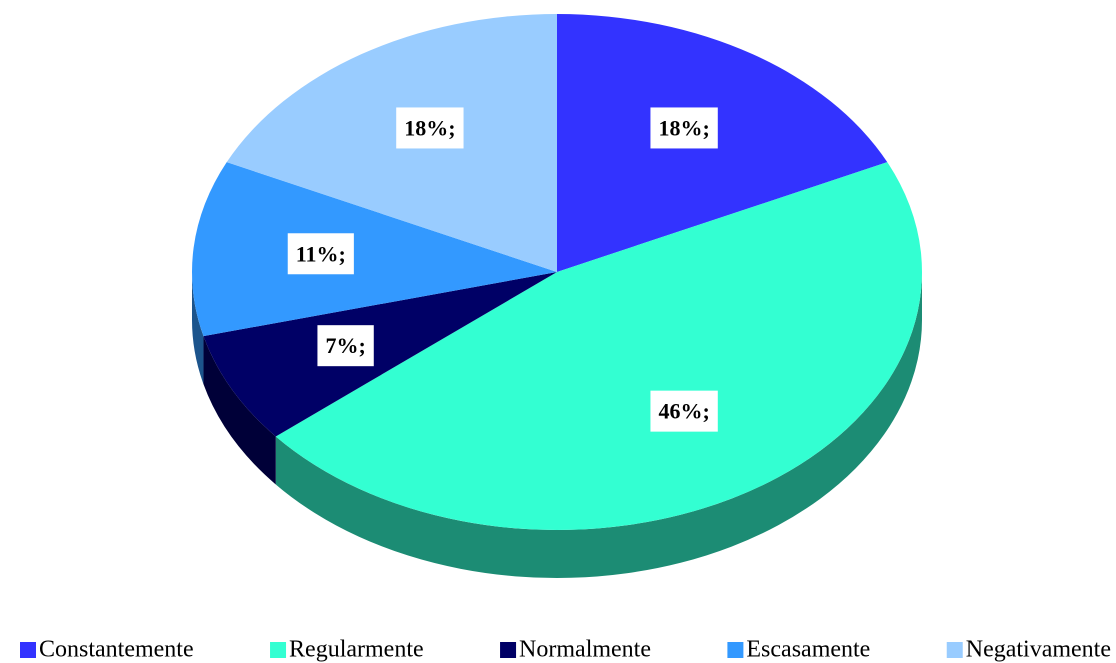  I want to click on data-label: 7%;, so click(345, 346).